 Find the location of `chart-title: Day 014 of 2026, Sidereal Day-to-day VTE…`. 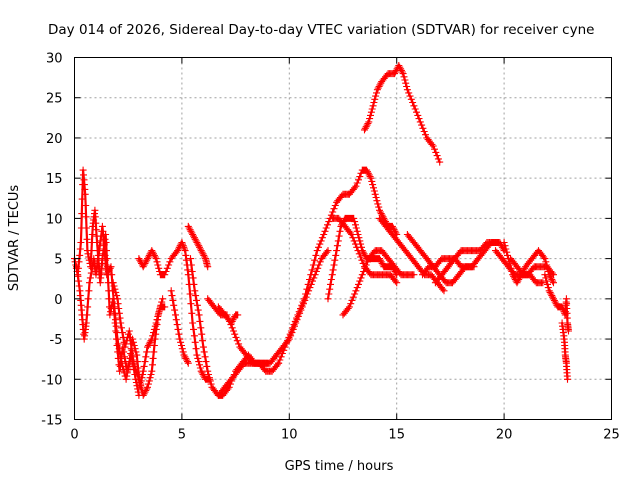

chart-title: Day 014 of 2026, Sidereal Day-to-day VTE… is located at coordinates (321, 30).